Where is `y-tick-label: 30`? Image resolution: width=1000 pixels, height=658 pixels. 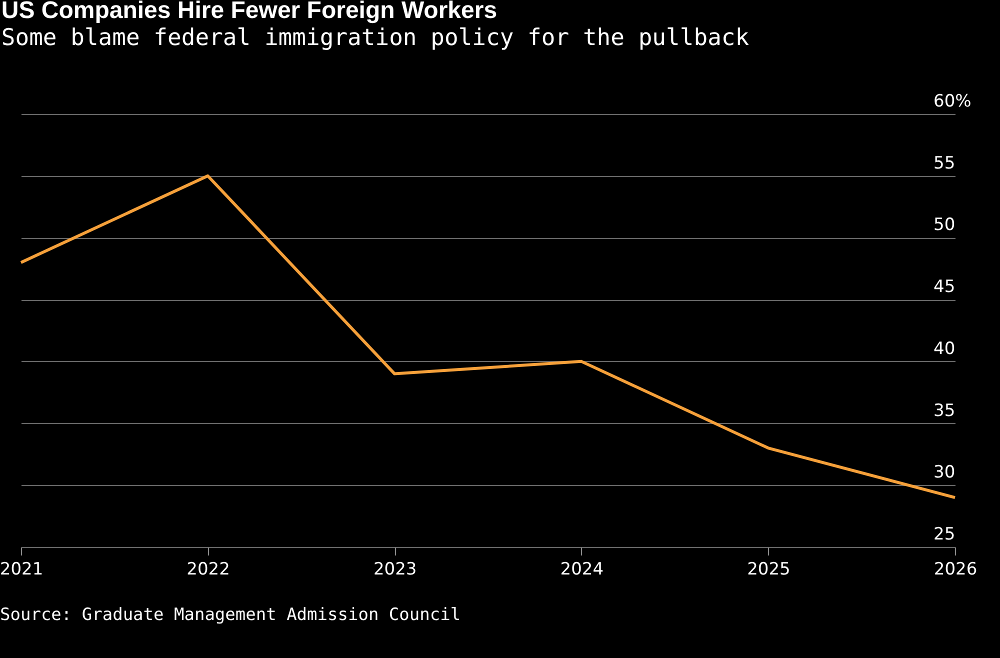
y-tick-label: 30 is located at coordinates (945, 472).